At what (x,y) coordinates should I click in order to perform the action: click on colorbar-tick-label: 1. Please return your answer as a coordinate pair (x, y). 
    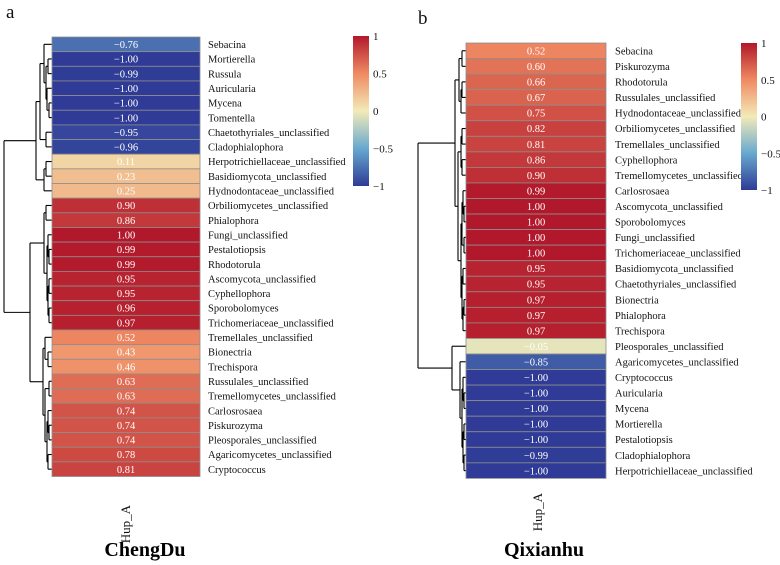
    Looking at the image, I should click on (764, 44).